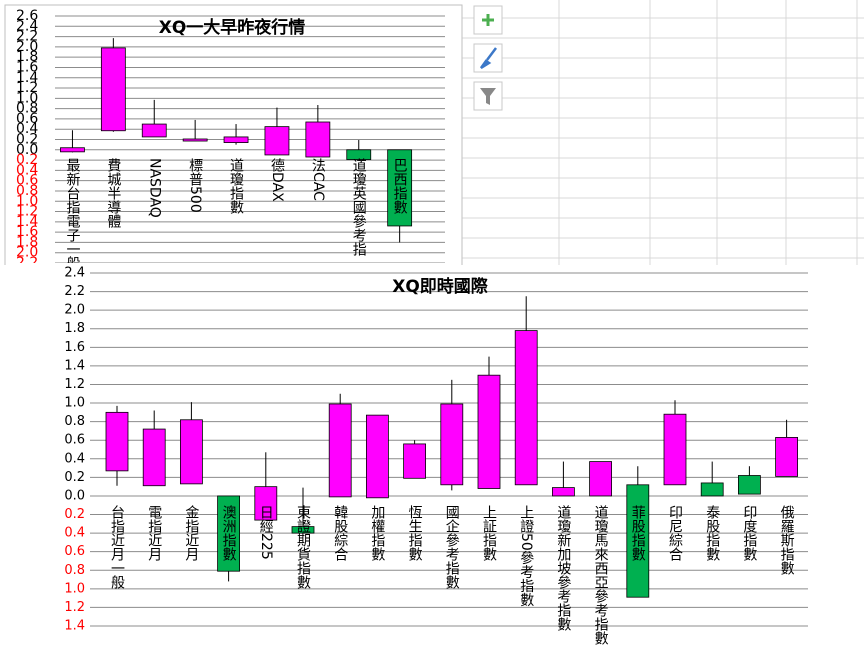 The image size is (864, 657). Describe the element at coordinates (712, 533) in the screenshot. I see `x-tick-label: 泰股指數` at that location.